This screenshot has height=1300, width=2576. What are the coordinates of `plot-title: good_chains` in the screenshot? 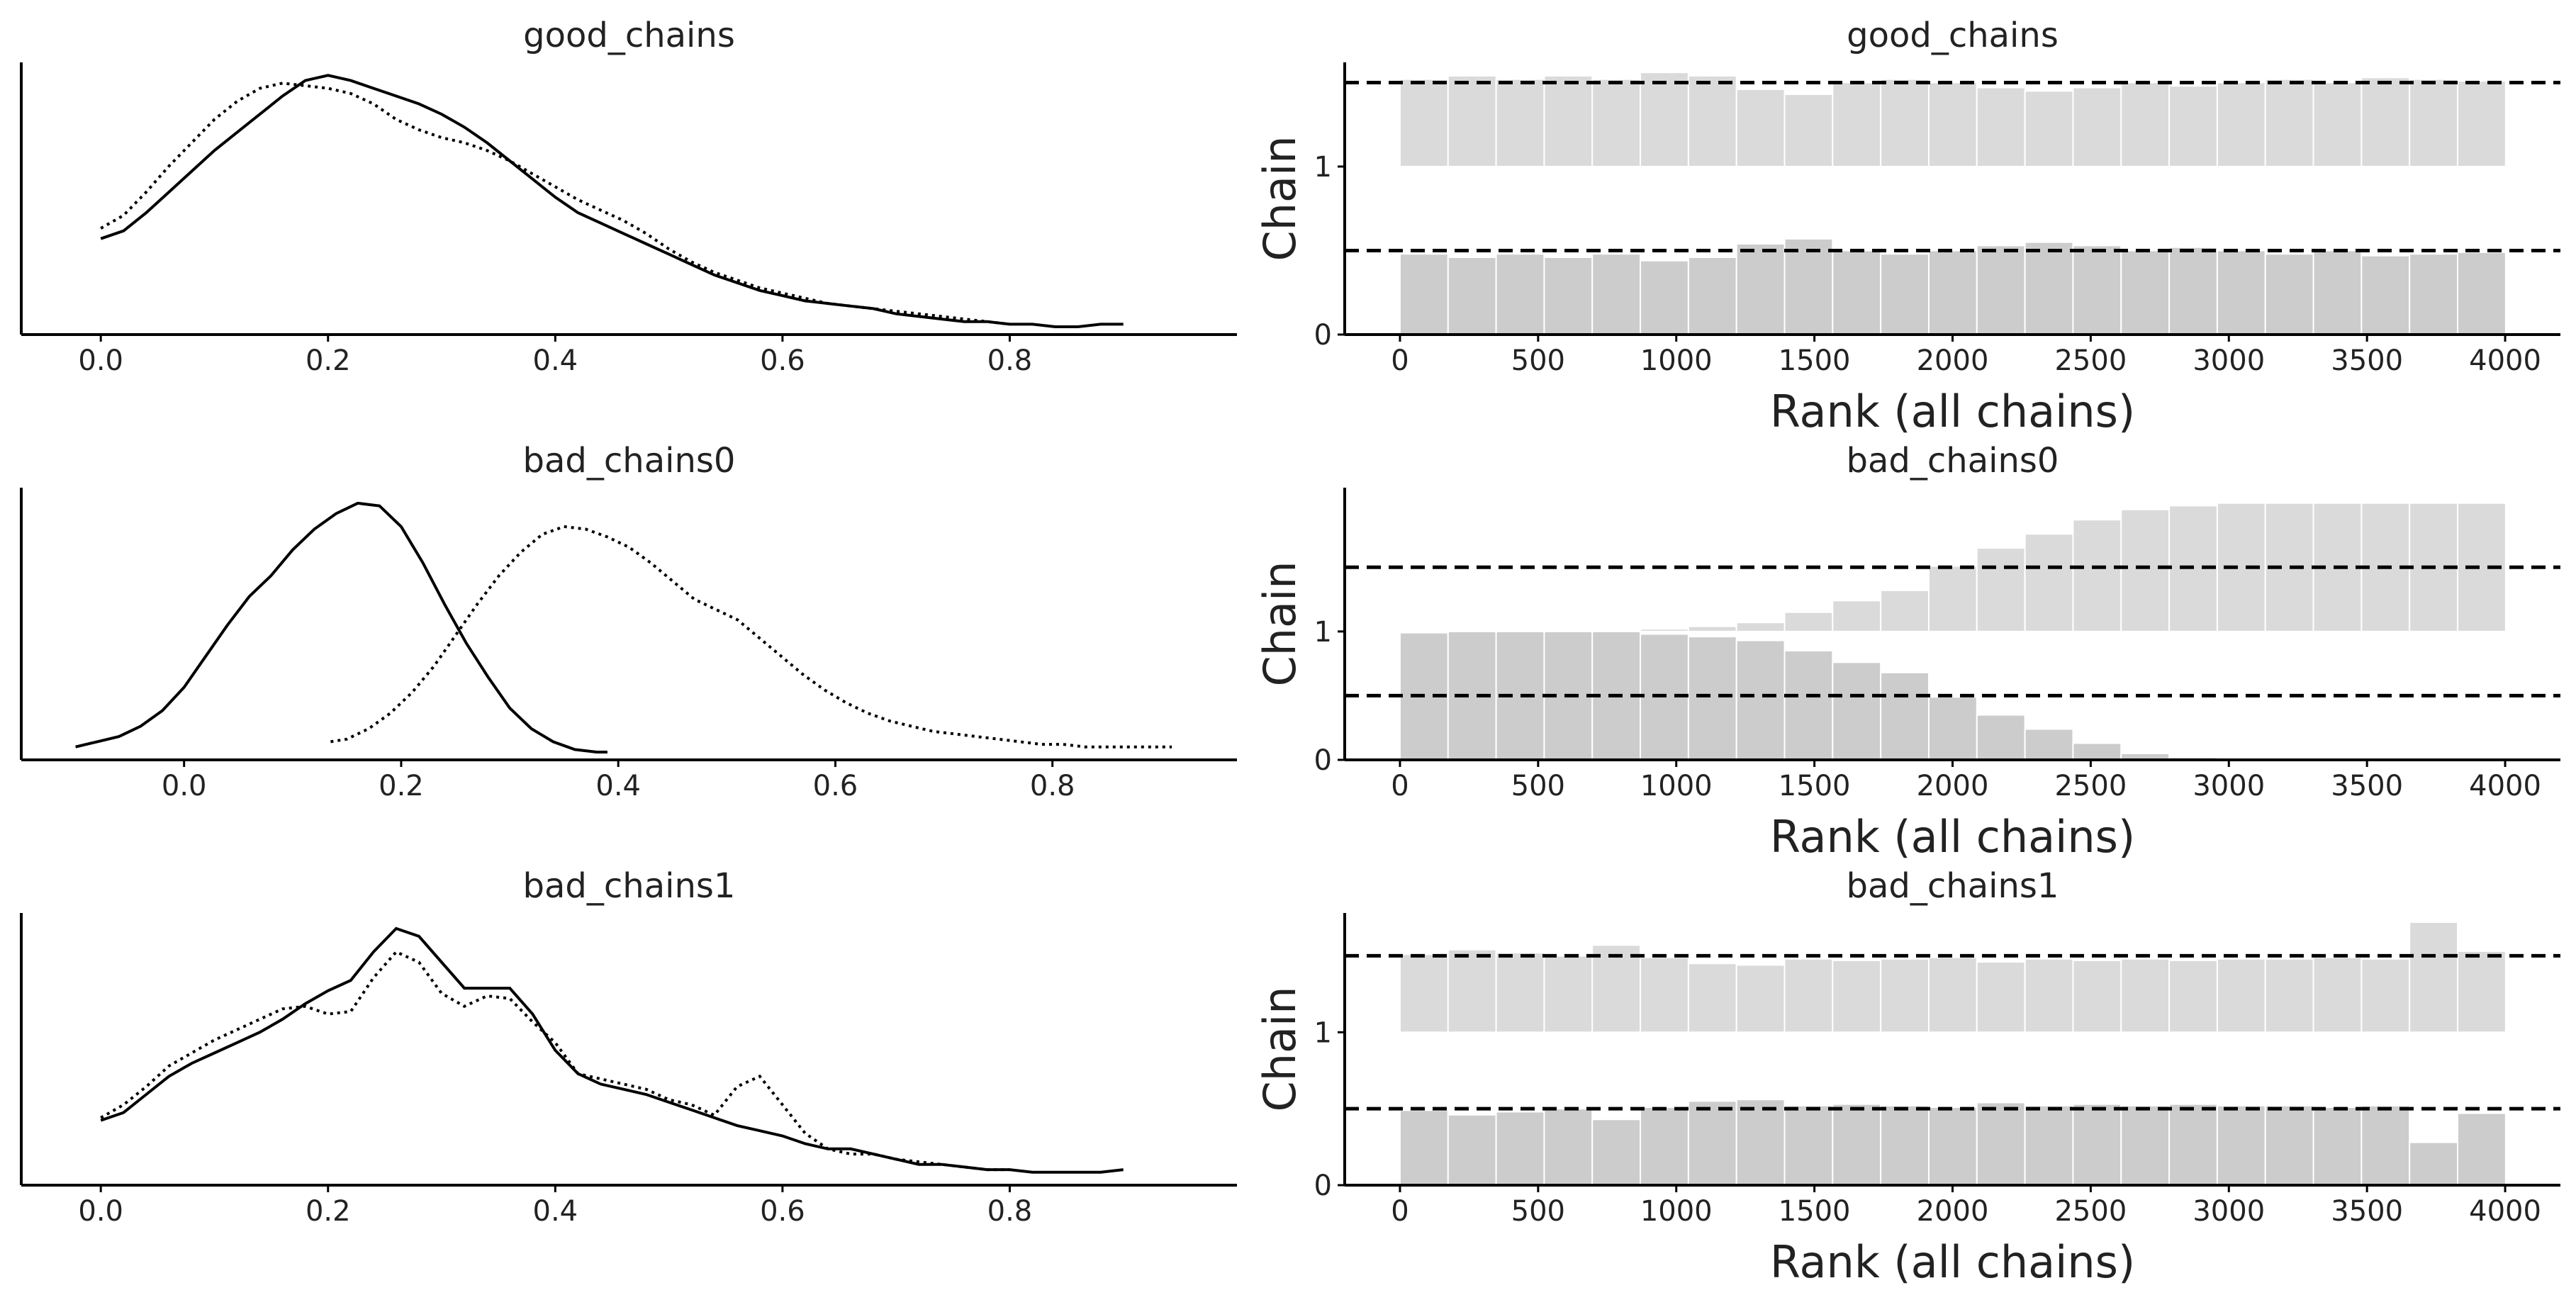 It's located at (629, 35).